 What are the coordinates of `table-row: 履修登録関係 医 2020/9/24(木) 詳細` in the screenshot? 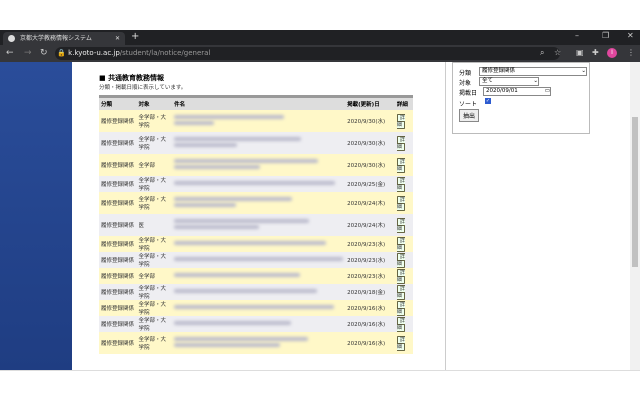 It's located at (256, 225).